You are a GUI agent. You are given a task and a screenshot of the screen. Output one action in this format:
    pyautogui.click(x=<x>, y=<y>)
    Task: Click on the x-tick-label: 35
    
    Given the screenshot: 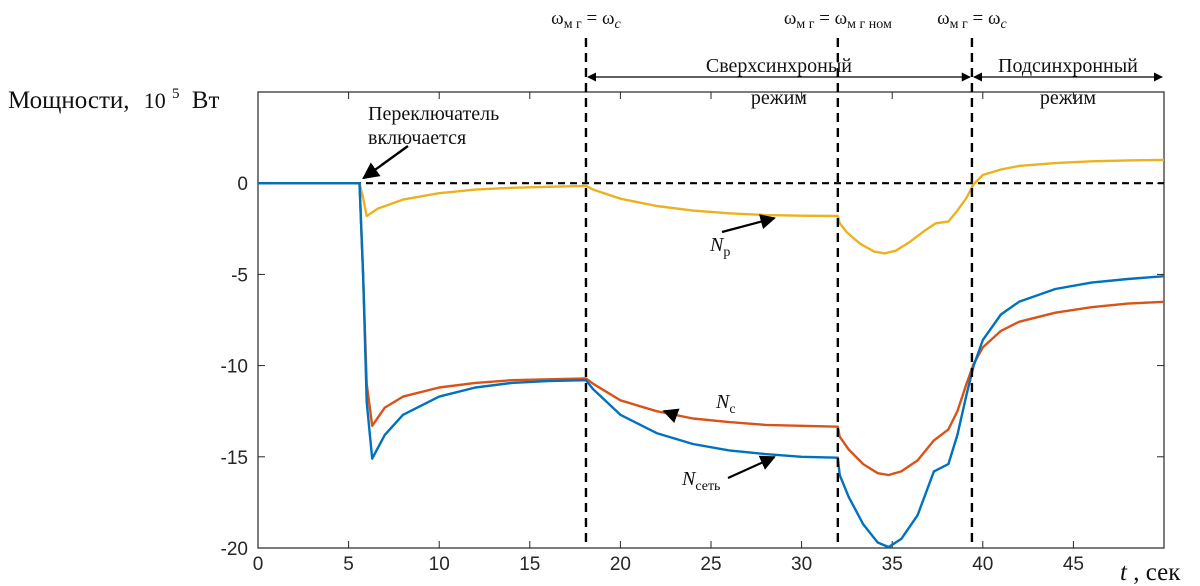 What is the action you would take?
    pyautogui.click(x=892, y=564)
    